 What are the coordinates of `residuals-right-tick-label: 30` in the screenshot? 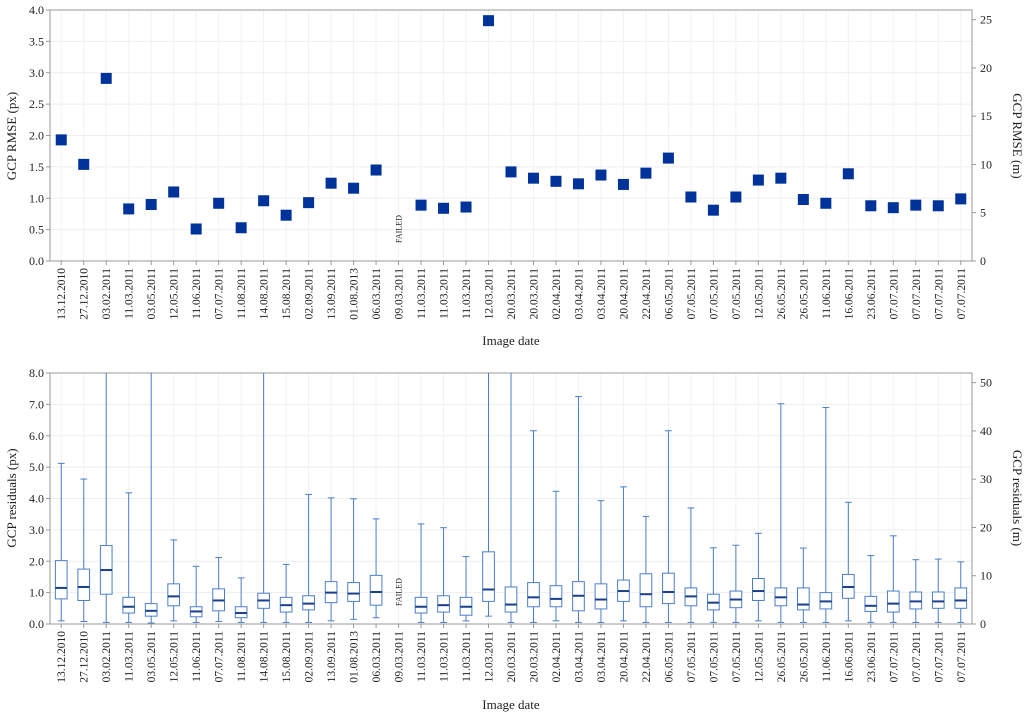 It's located at (986, 479).